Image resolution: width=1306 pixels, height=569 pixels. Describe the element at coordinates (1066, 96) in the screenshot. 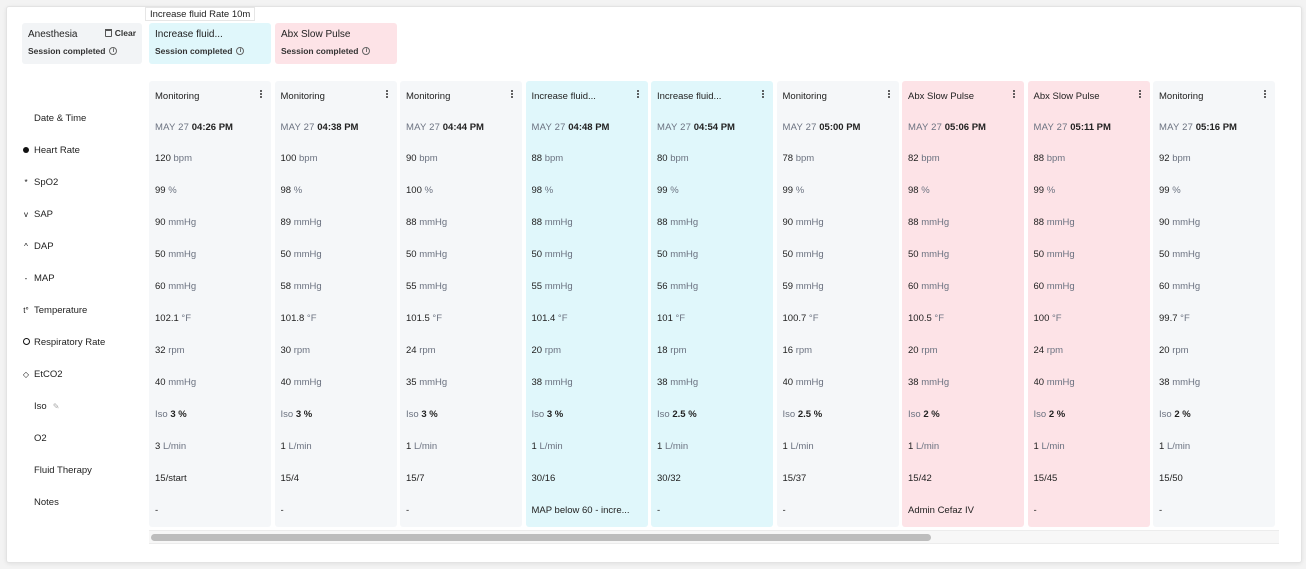

I see `column-title: Abx Slow Pulse` at that location.